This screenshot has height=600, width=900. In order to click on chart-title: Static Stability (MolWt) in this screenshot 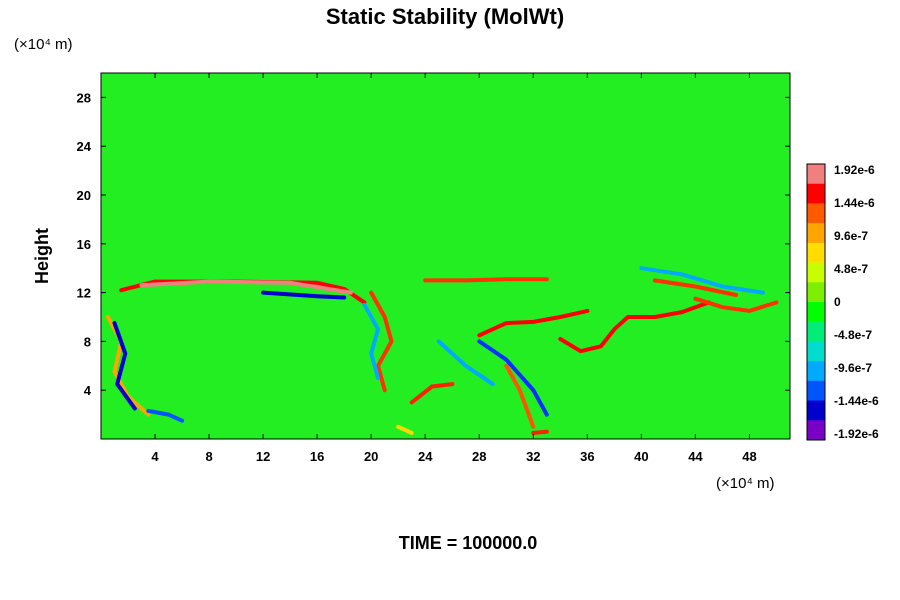, I will do `click(445, 16)`.